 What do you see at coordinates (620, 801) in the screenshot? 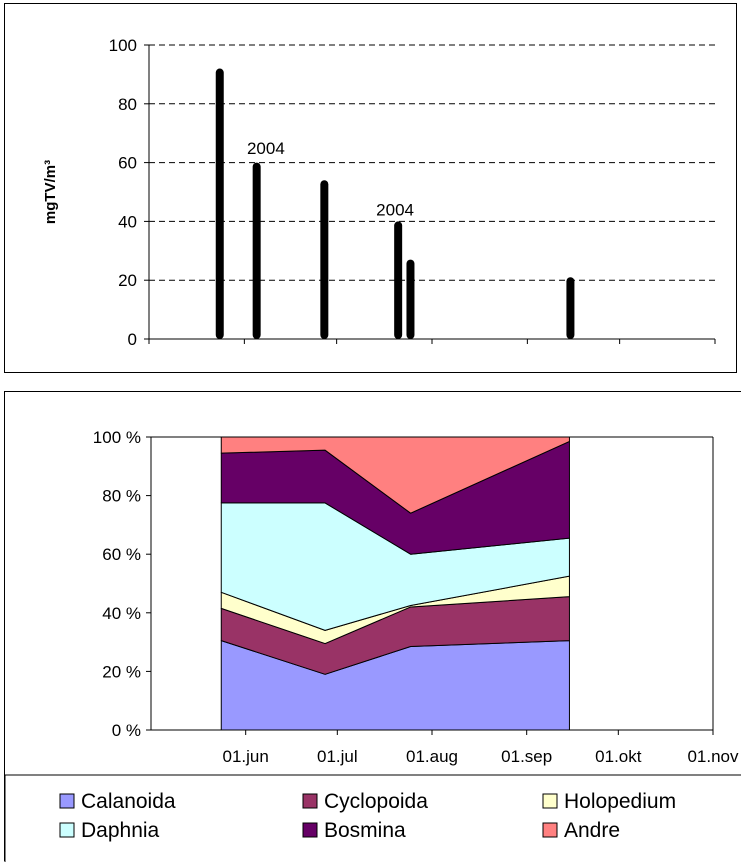
I see `legend-label: Holopedium` at bounding box center [620, 801].